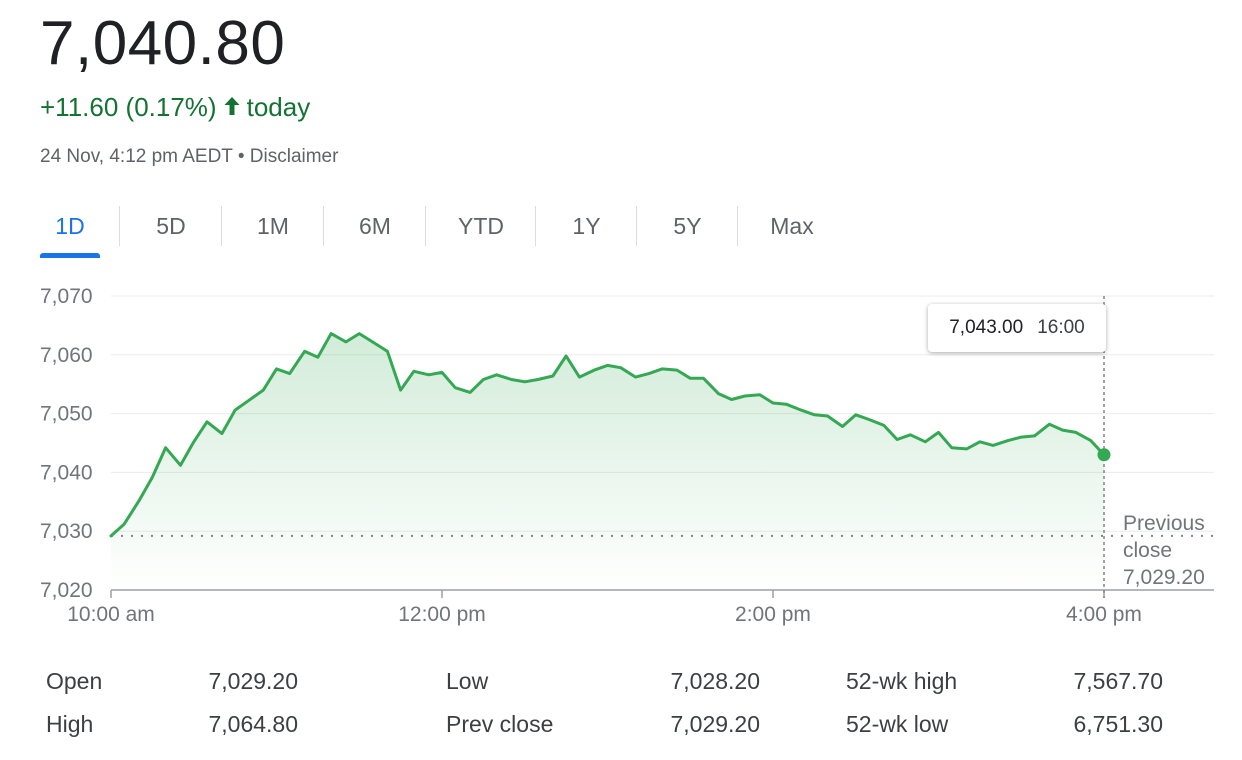 Image resolution: width=1242 pixels, height=760 pixels. I want to click on tab-label: Max, so click(792, 226).